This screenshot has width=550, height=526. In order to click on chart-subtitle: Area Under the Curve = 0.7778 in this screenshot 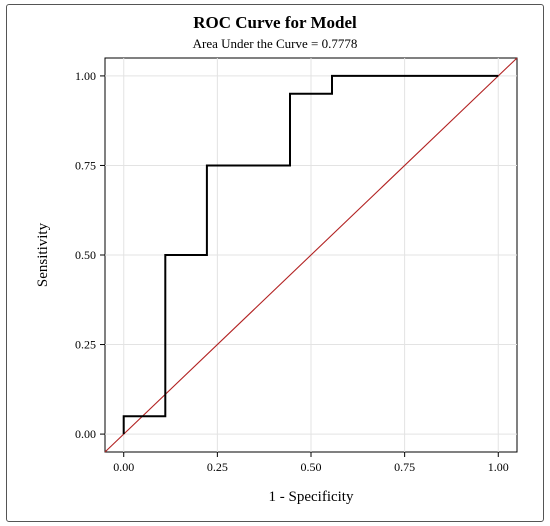, I will do `click(275, 43)`.